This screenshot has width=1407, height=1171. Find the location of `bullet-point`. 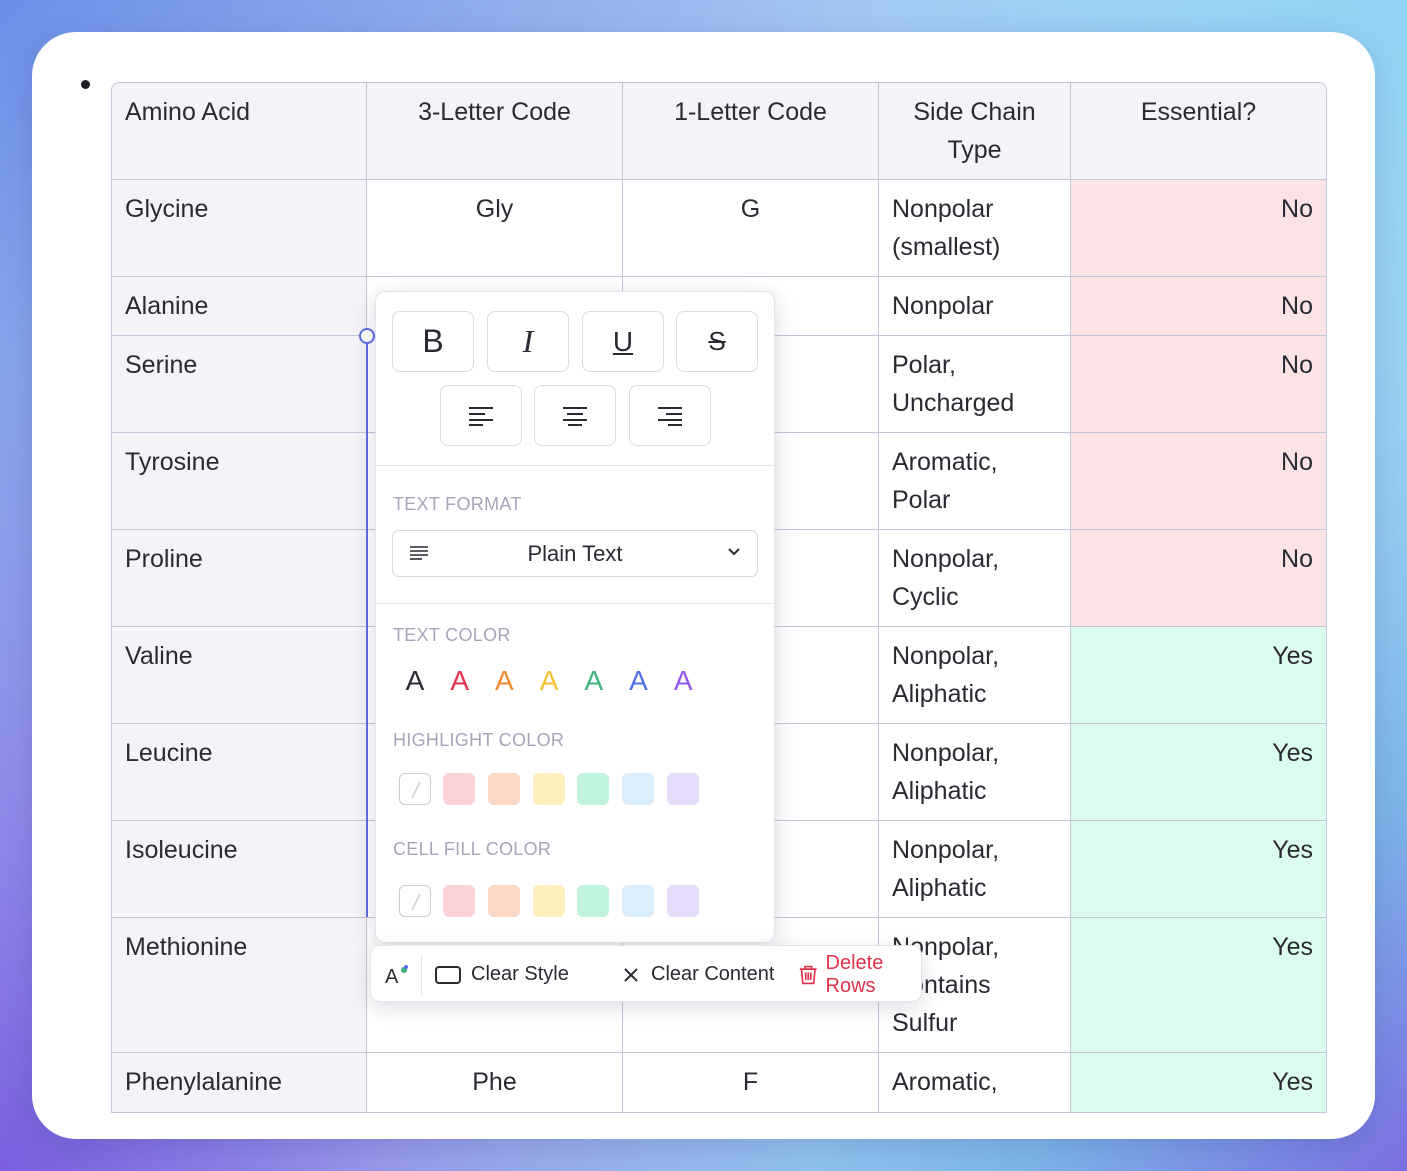

bullet-point is located at coordinates (85, 84).